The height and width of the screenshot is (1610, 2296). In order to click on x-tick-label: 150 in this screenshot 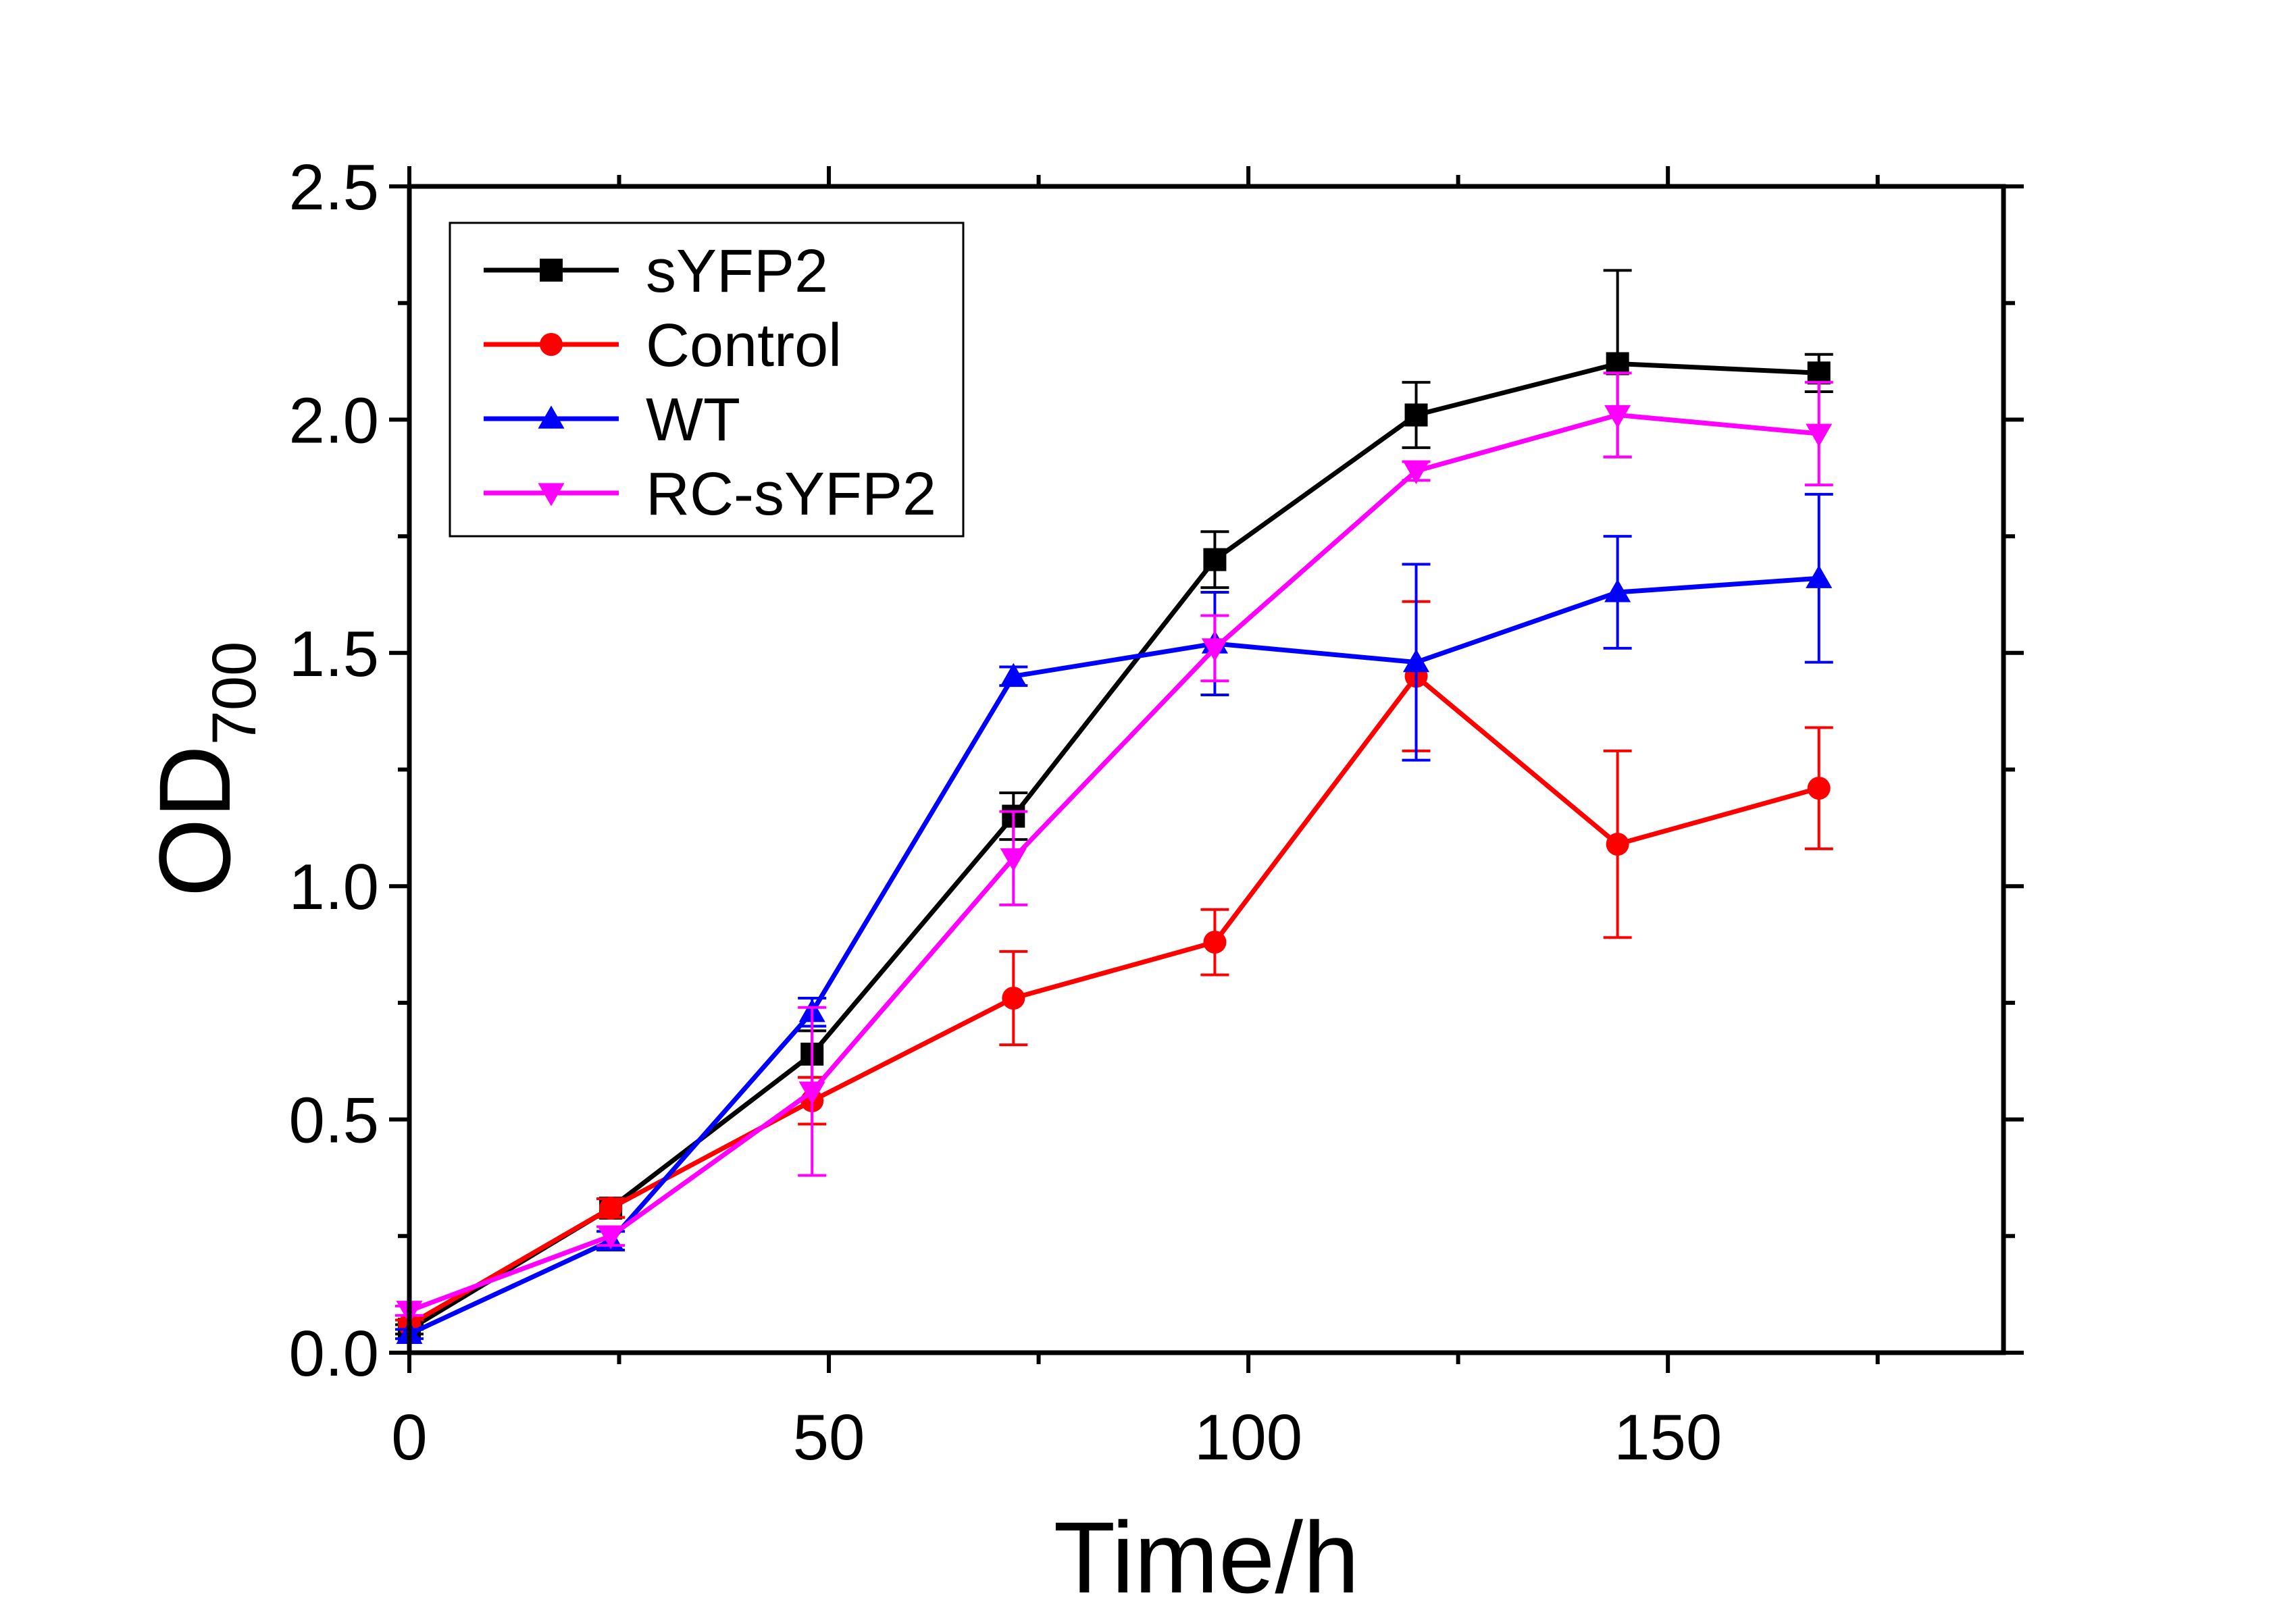, I will do `click(1668, 1437)`.